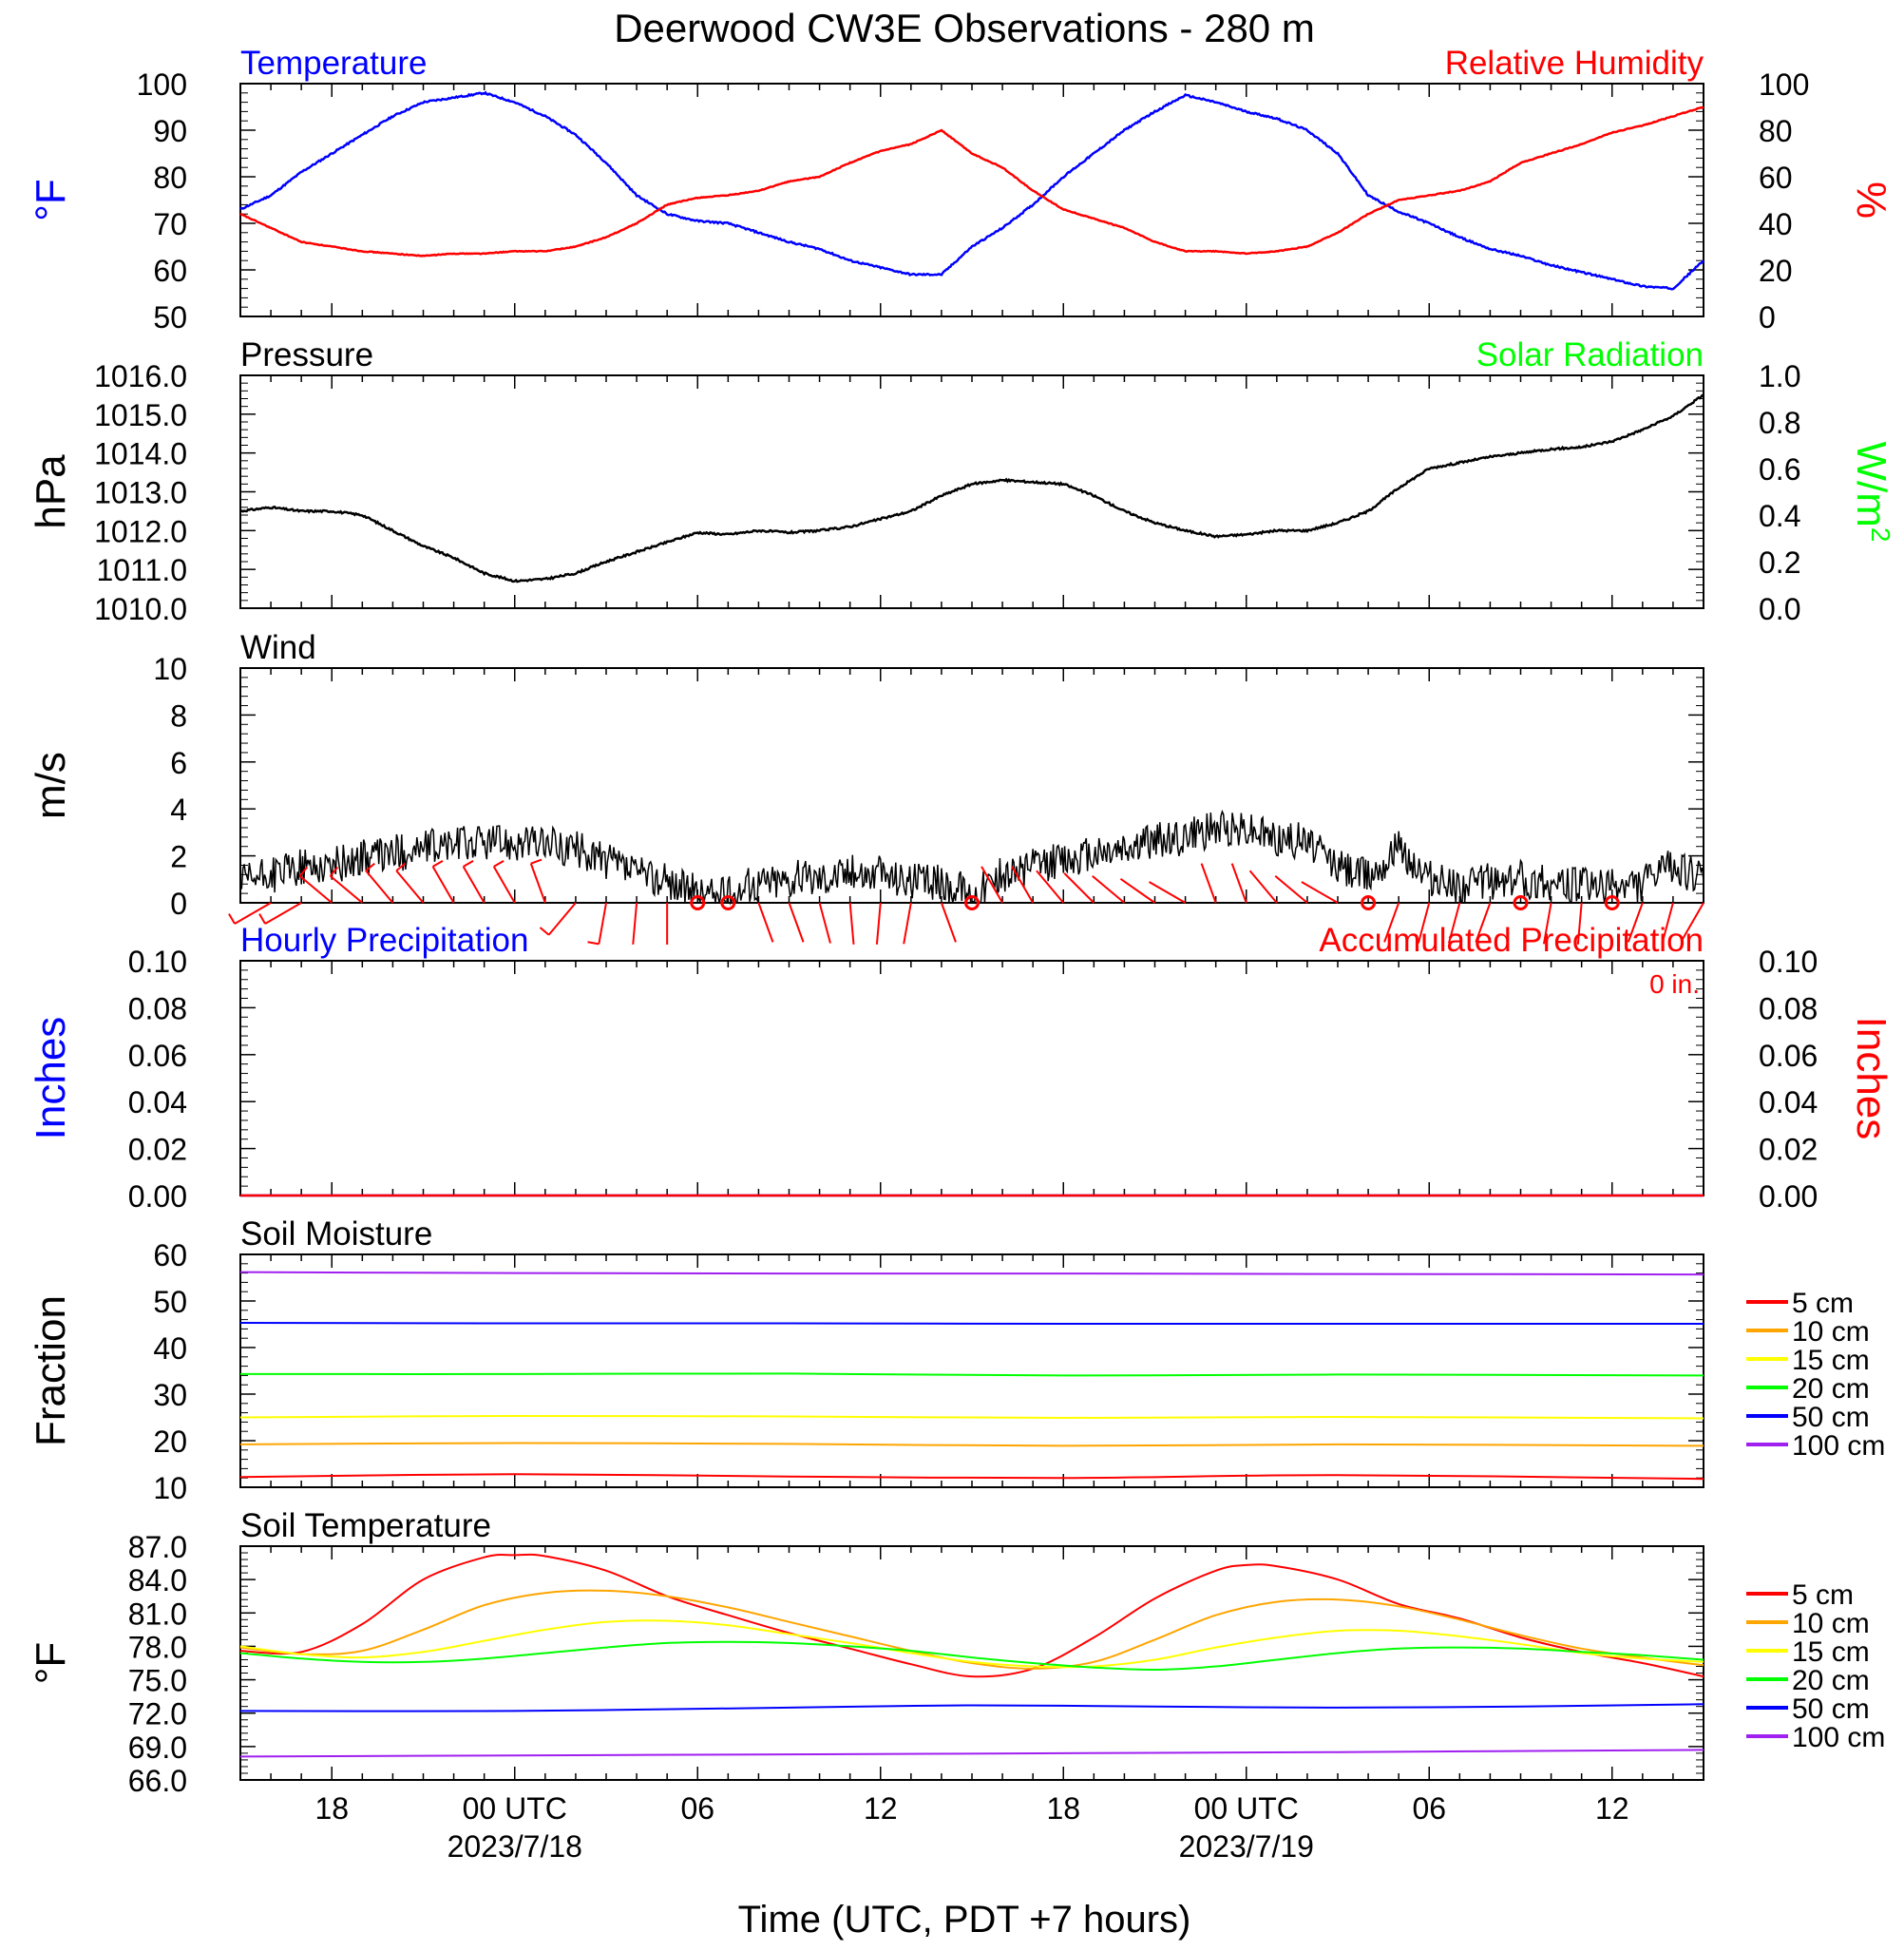  I want to click on x-tick-label: 18, so click(331, 1808).